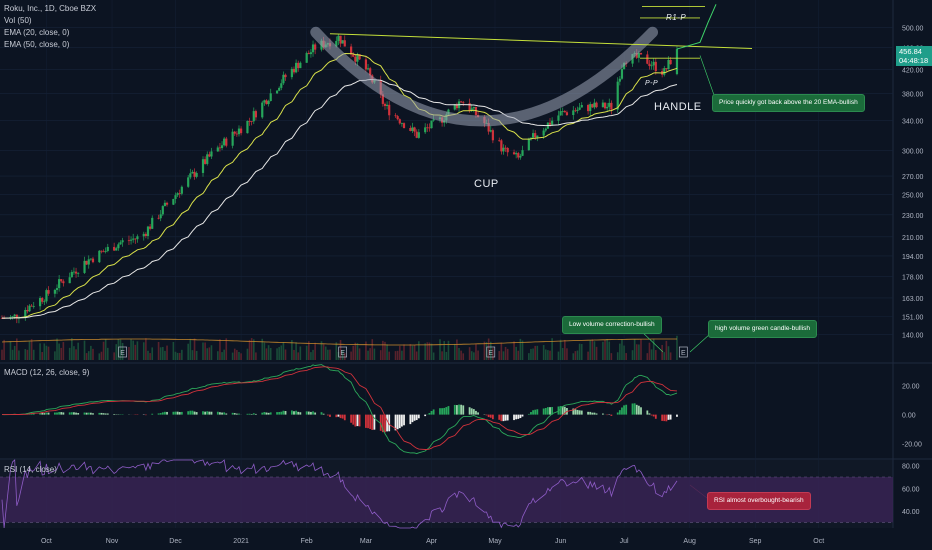 This screenshot has height=550, width=932. I want to click on cup-arc, so click(484, 76).